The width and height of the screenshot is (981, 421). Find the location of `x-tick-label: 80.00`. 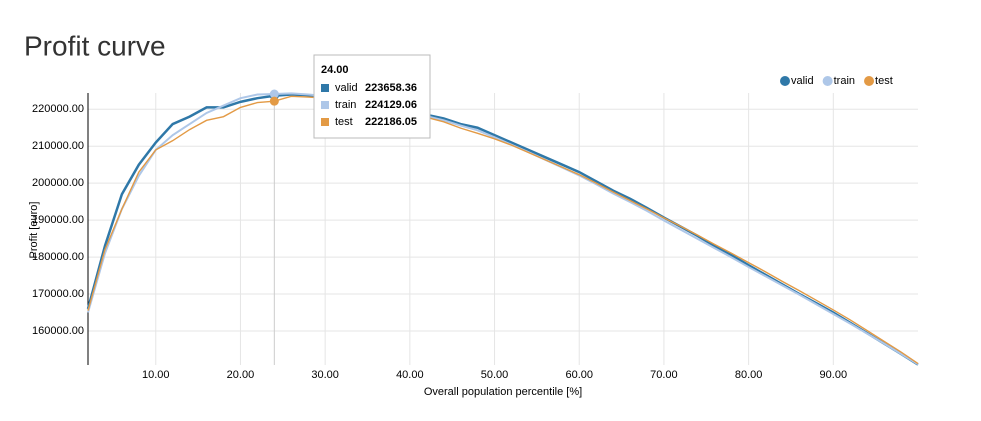

x-tick-label: 80.00 is located at coordinates (749, 375).